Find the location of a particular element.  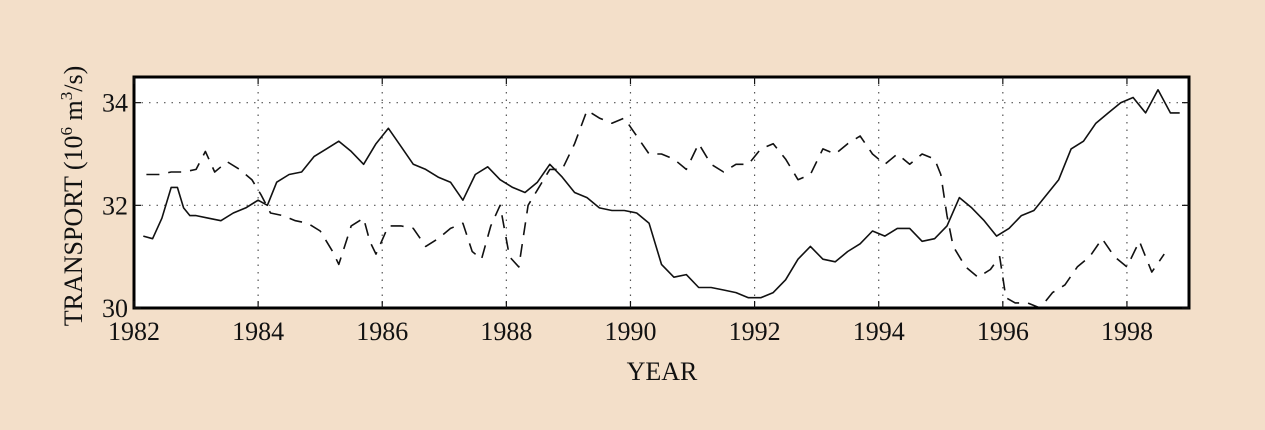

x-tick-label: 1982 is located at coordinates (134, 331).